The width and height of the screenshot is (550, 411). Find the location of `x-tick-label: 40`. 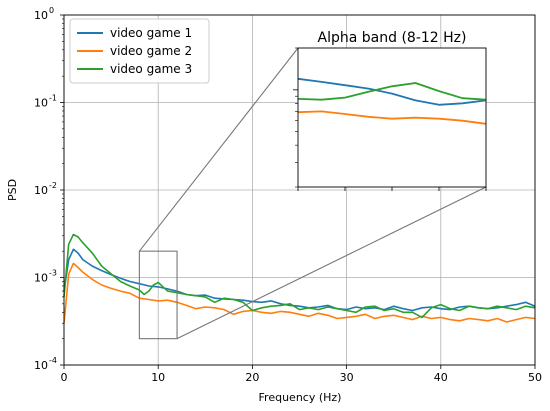

x-tick-label: 40 is located at coordinates (441, 377).